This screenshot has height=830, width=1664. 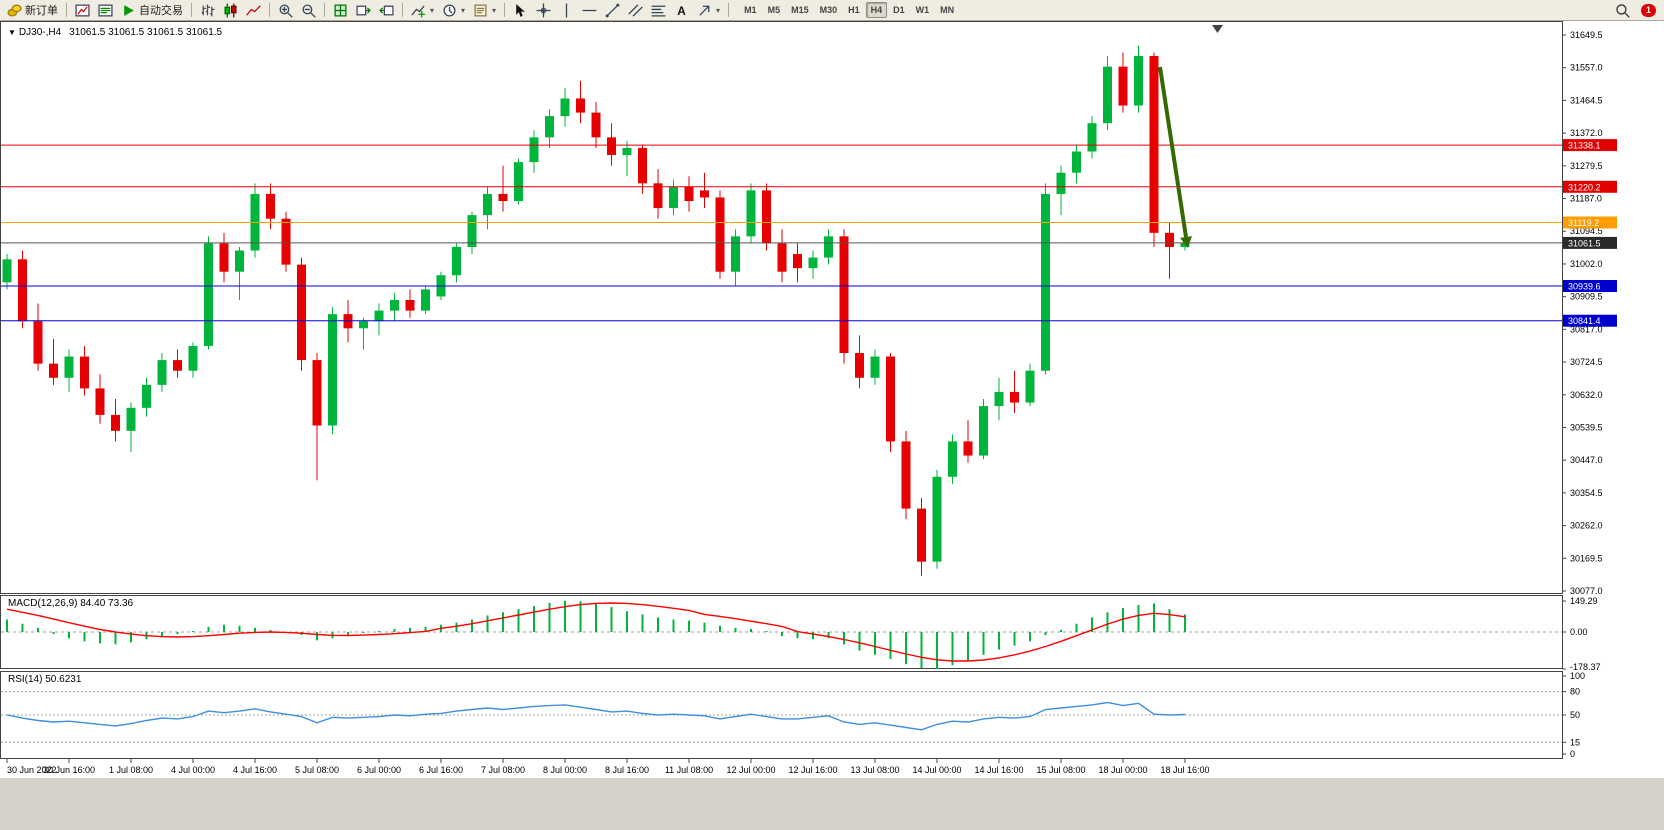 What do you see at coordinates (1586, 133) in the screenshot?
I see `svg-text: 31372.0` at bounding box center [1586, 133].